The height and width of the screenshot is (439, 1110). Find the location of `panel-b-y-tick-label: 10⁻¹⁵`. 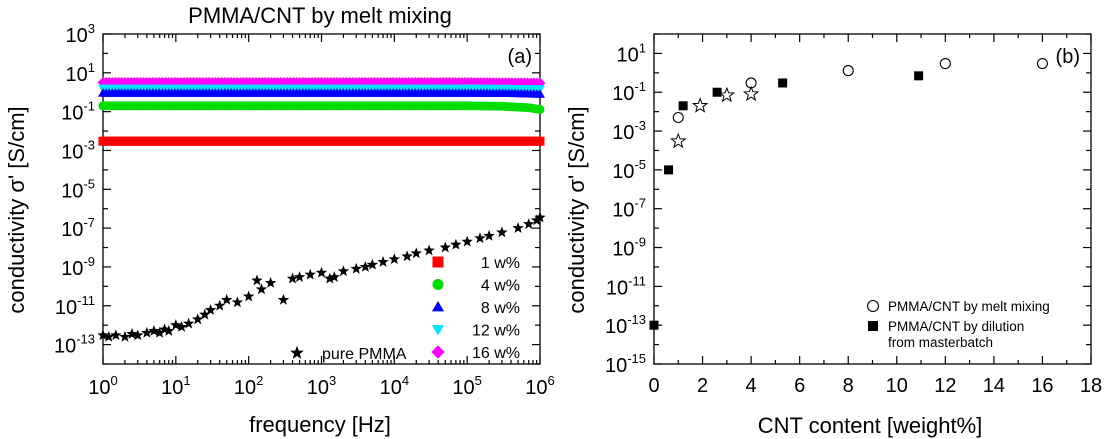

panel-b-y-tick-label: 10⁻¹⁵ is located at coordinates (625, 364).